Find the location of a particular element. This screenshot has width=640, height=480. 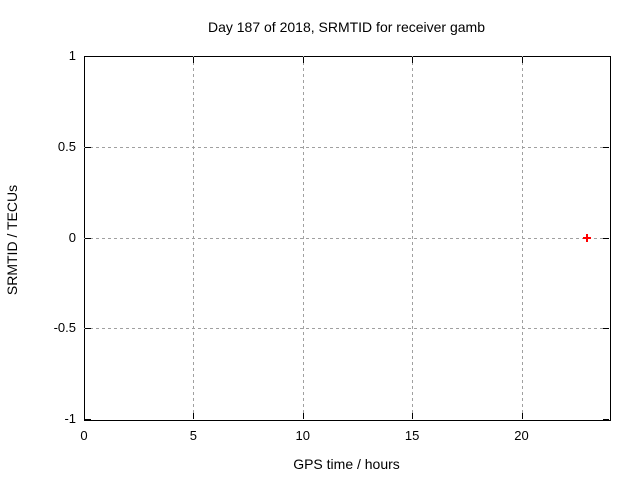

x-axis-label: GPS time / hours is located at coordinates (346, 464).